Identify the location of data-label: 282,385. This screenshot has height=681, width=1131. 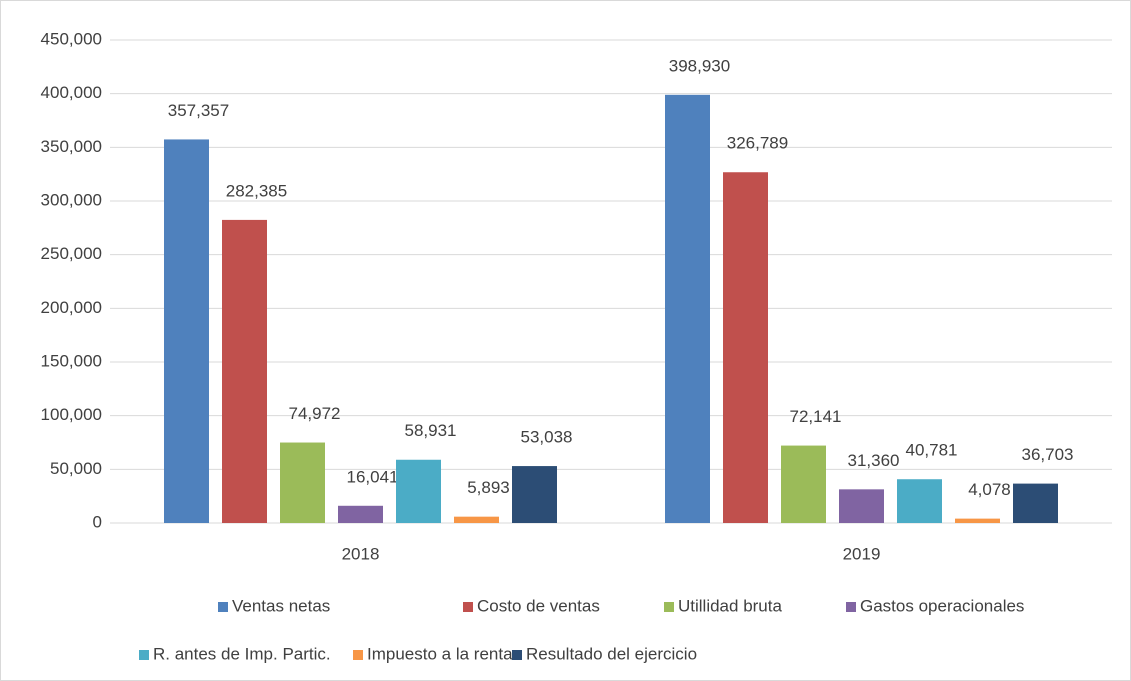
(256, 190).